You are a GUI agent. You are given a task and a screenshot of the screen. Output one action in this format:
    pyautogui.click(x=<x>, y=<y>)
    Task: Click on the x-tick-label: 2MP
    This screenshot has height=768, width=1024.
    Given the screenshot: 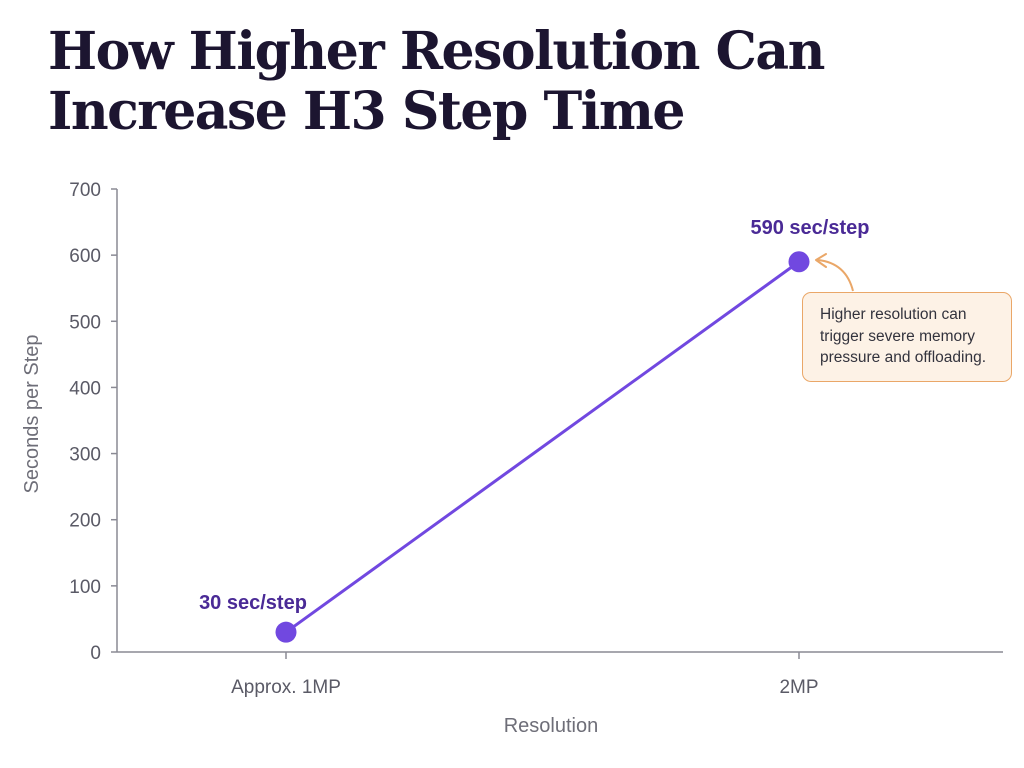 What is the action you would take?
    pyautogui.click(x=798, y=687)
    